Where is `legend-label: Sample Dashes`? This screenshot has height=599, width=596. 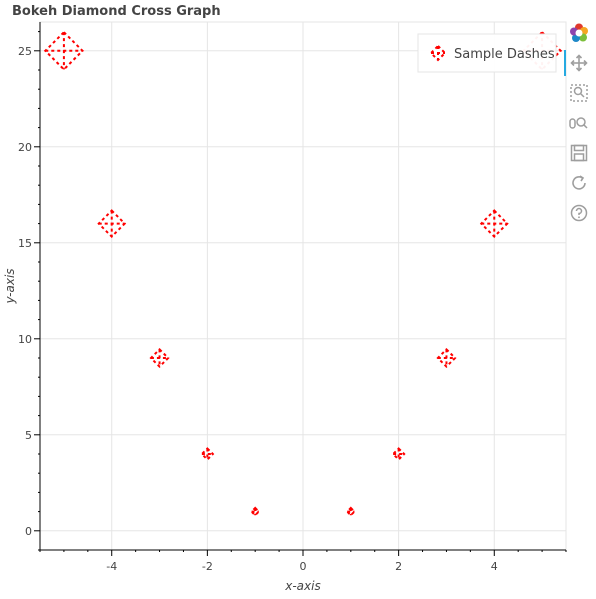 legend-label: Sample Dashes is located at coordinates (504, 54).